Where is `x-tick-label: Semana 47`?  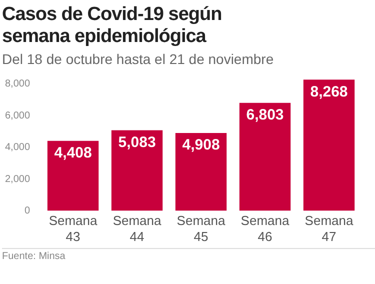
x-tick-label: Semana 47 is located at coordinates (329, 228).